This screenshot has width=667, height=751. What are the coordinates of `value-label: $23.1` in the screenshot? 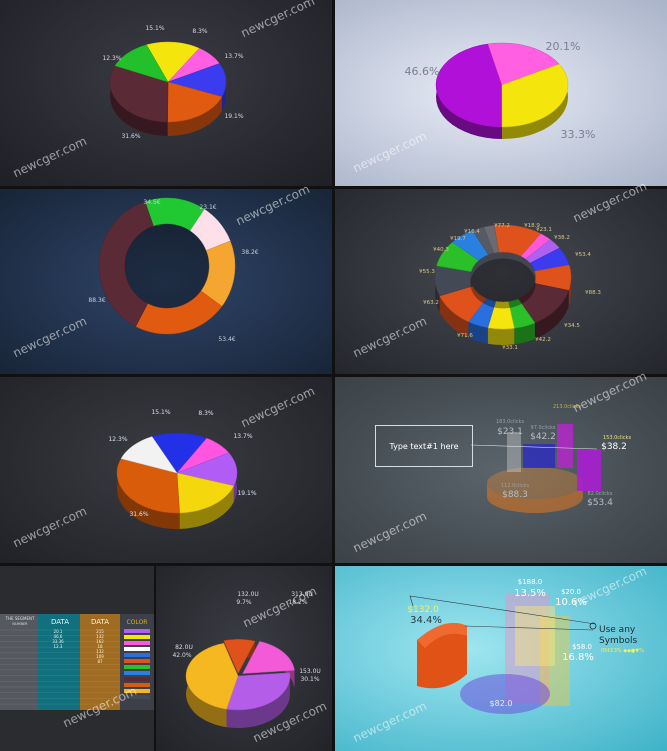 It's located at (510, 432).